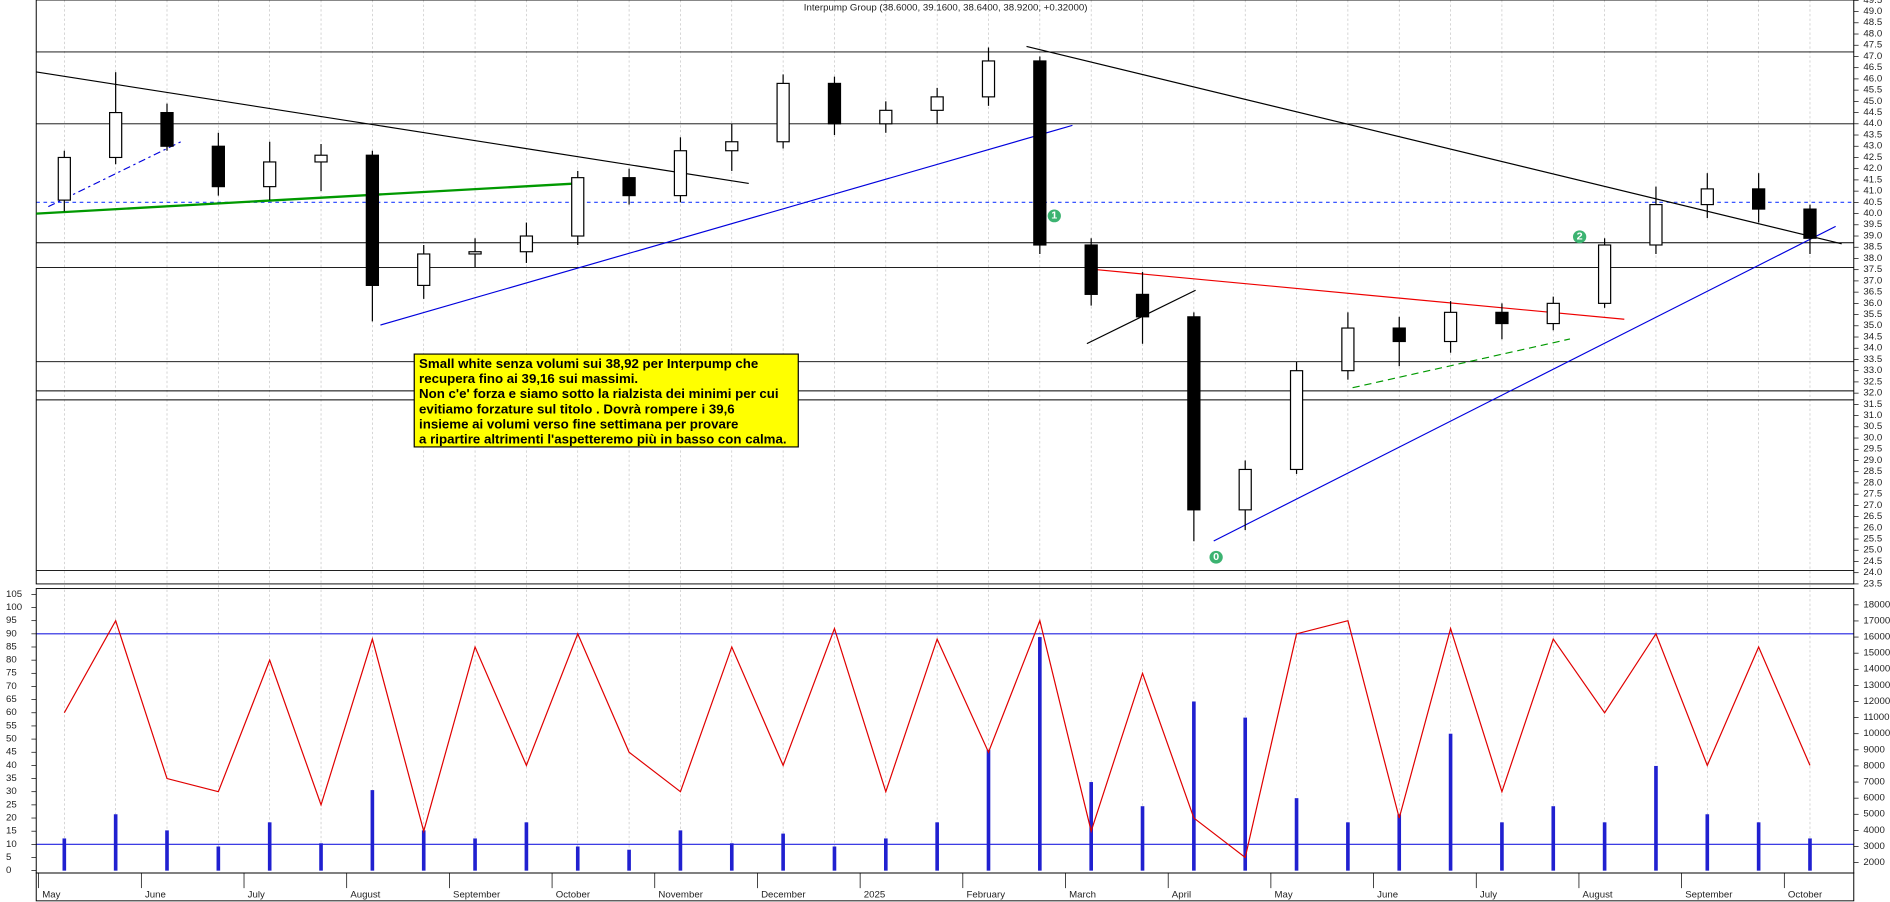  What do you see at coordinates (1876, 653) in the screenshot?
I see `volume-tick-label: 15000` at bounding box center [1876, 653].